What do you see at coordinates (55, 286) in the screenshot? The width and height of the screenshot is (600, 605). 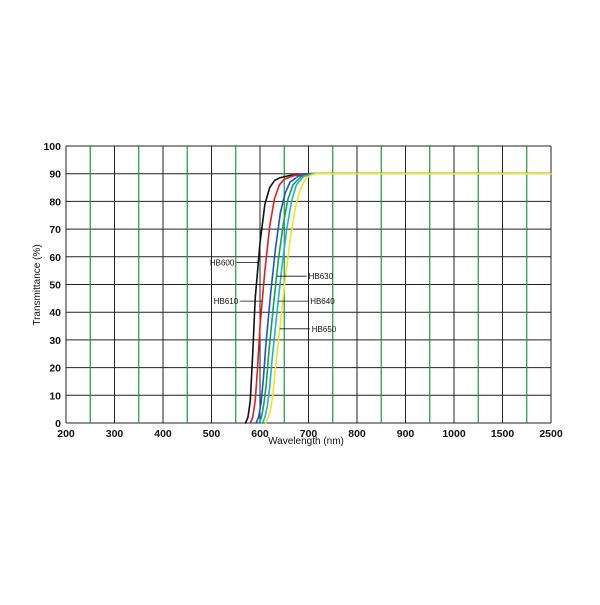 I see `y-tick-label: 50` at bounding box center [55, 286].